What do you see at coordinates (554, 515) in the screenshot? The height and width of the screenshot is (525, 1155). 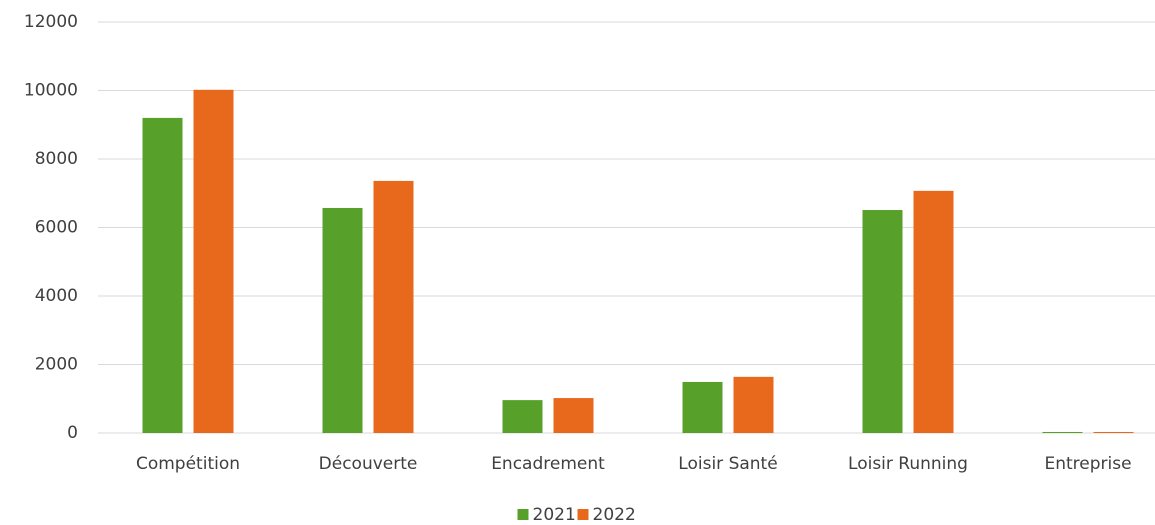 I see `legend-label: 2021` at bounding box center [554, 515].